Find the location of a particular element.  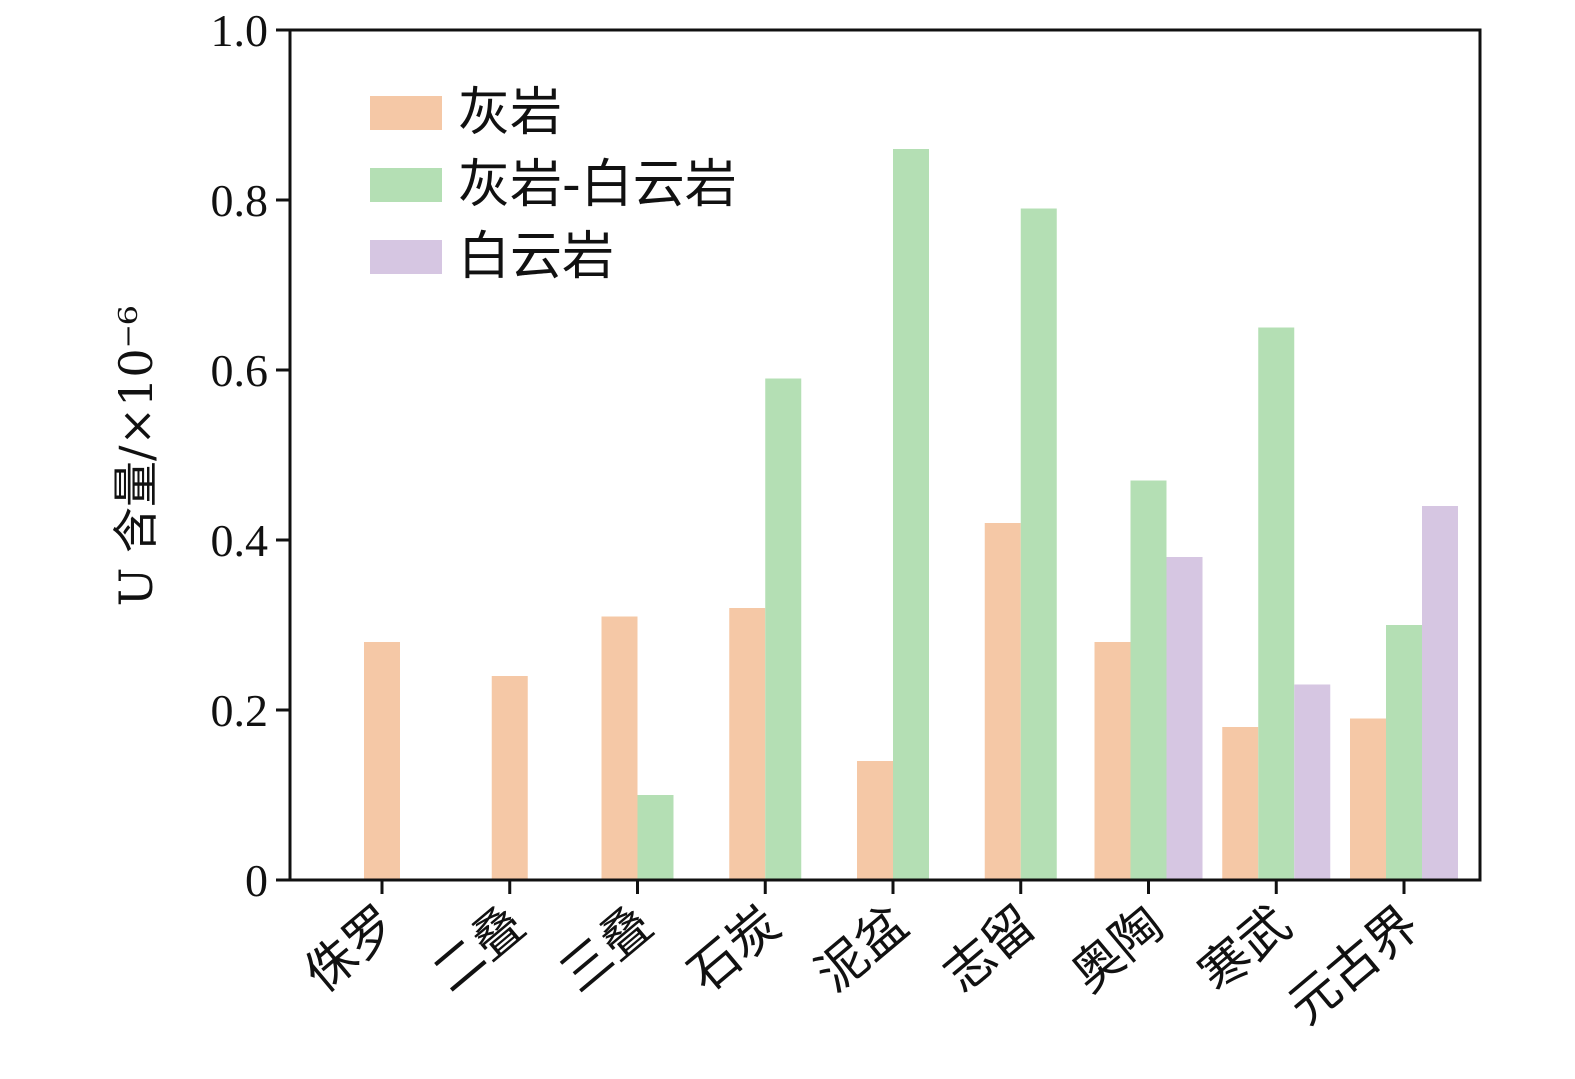

x-tick-label: 二叠 is located at coordinates (479, 949).